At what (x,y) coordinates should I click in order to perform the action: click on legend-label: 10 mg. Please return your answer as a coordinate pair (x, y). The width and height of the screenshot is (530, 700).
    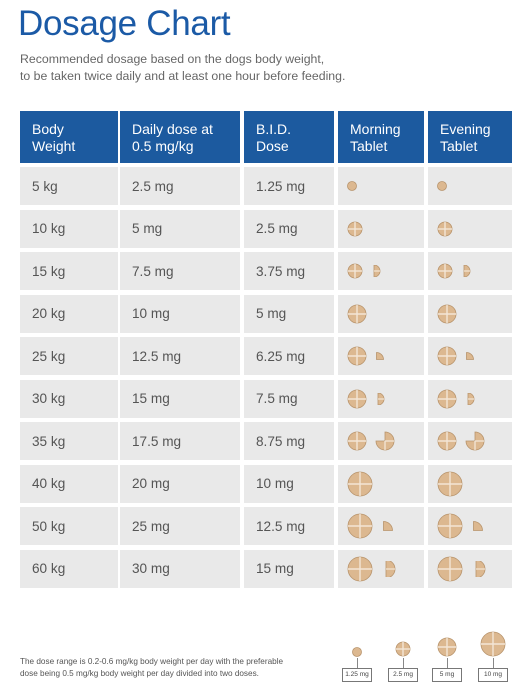
    Looking at the image, I should click on (493, 675).